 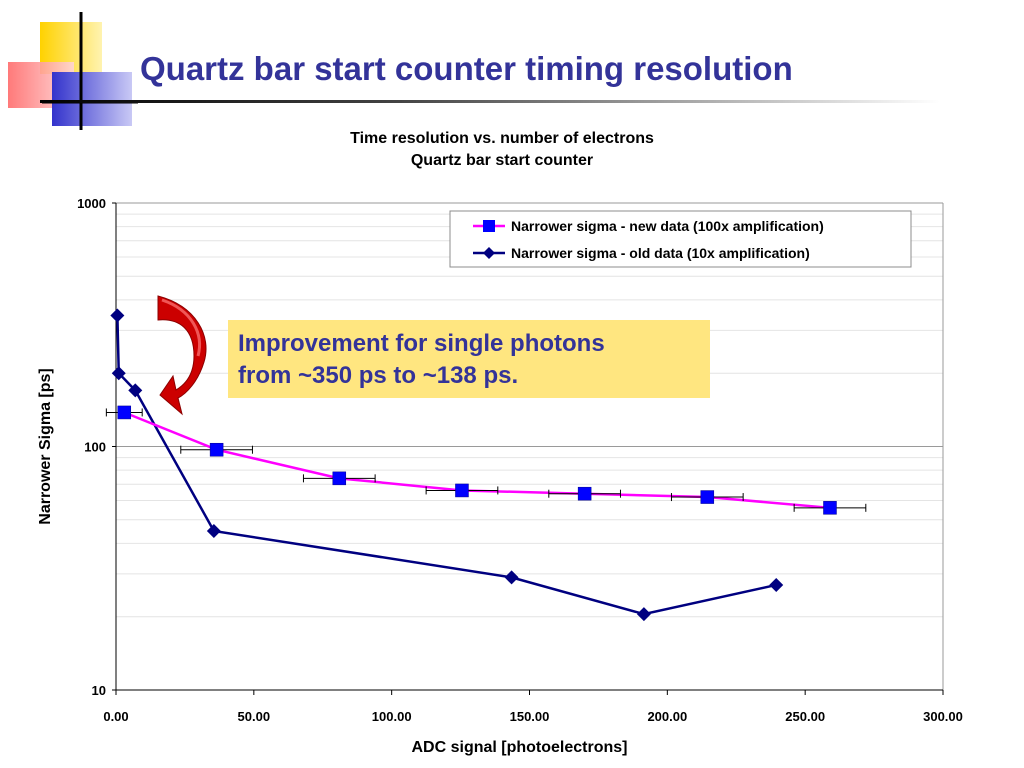 What do you see at coordinates (502, 138) in the screenshot?
I see `chart-title-line1: Time resolution vs. number of electrons` at bounding box center [502, 138].